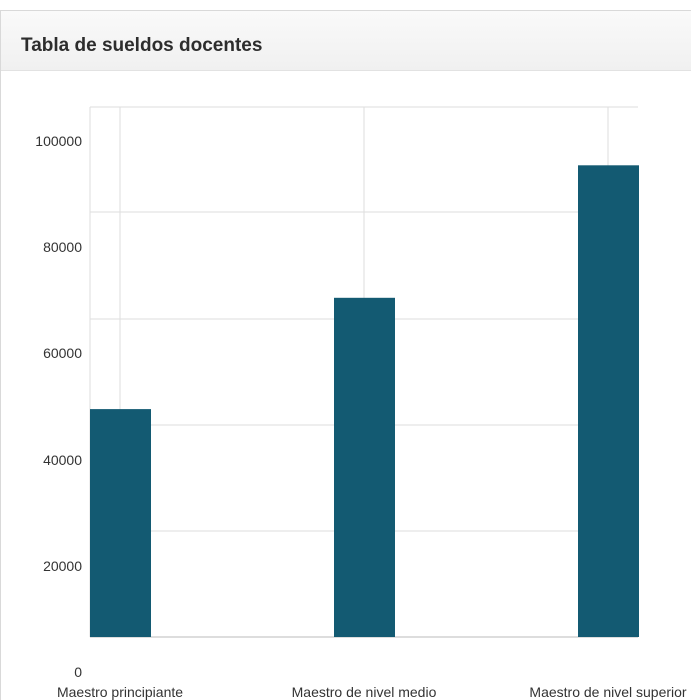  What do you see at coordinates (142, 45) in the screenshot?
I see `panel-title: Tabla de sueldos docentes` at bounding box center [142, 45].